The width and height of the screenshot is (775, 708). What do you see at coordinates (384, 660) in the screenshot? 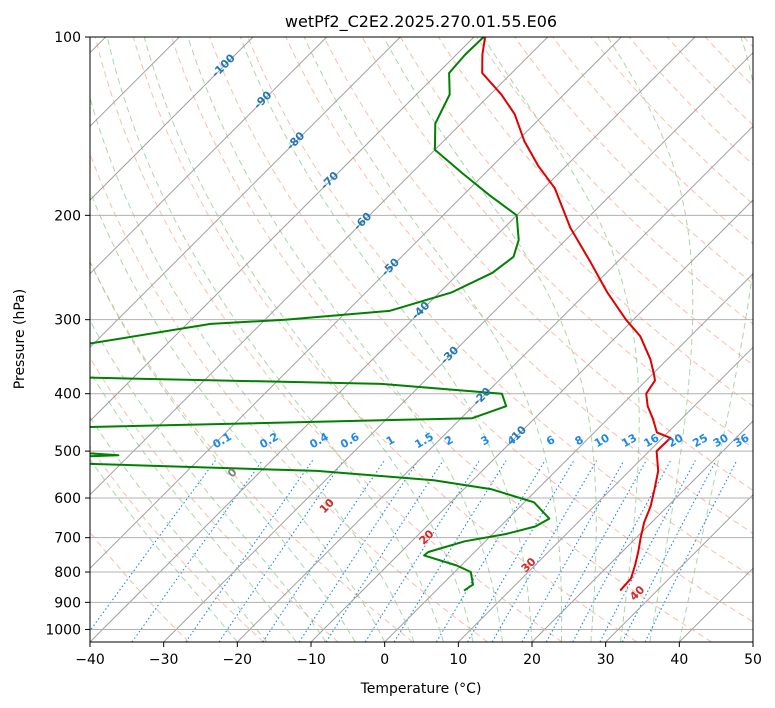
I see `x-tick-label: 0` at bounding box center [384, 660].